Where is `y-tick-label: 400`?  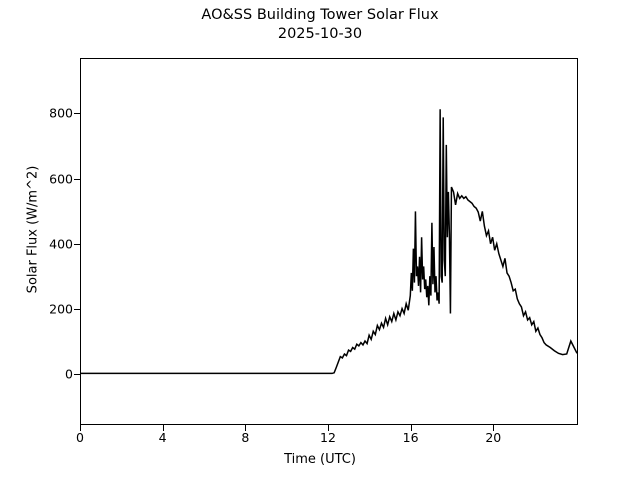
y-tick-label: 400 is located at coordinates (61, 244).